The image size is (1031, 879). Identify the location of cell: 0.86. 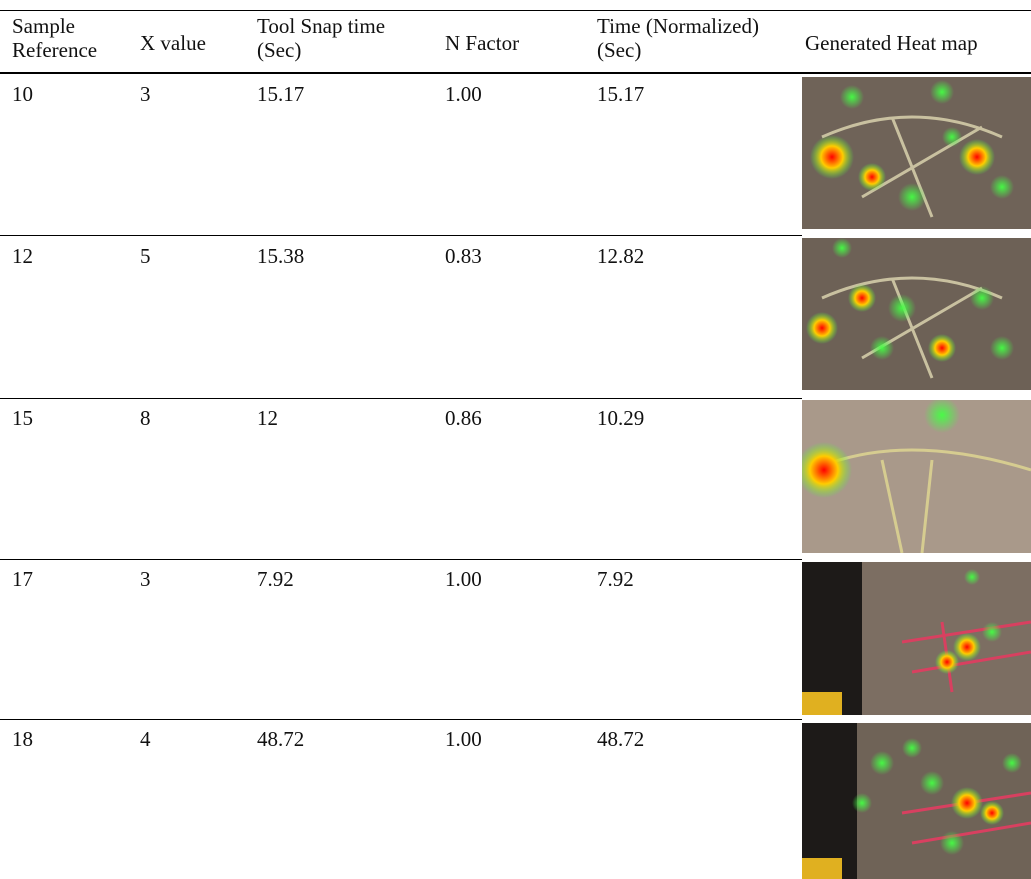
(463, 418).